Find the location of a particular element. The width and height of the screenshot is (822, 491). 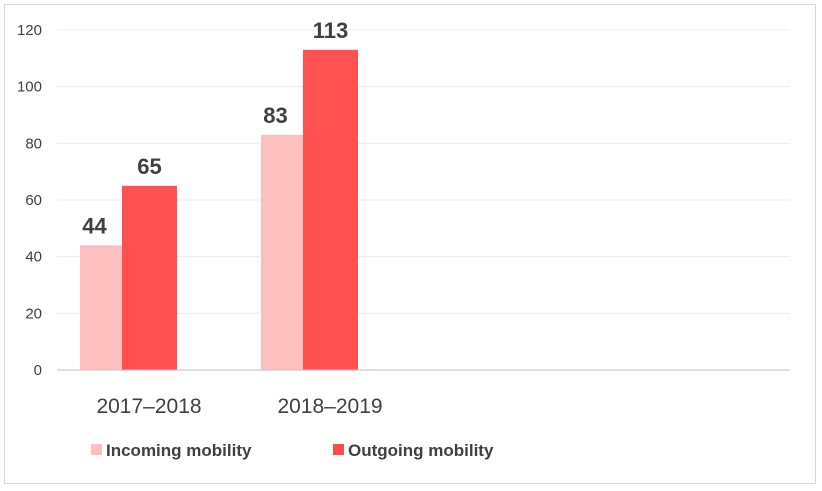

data-label: 65 is located at coordinates (149, 166).